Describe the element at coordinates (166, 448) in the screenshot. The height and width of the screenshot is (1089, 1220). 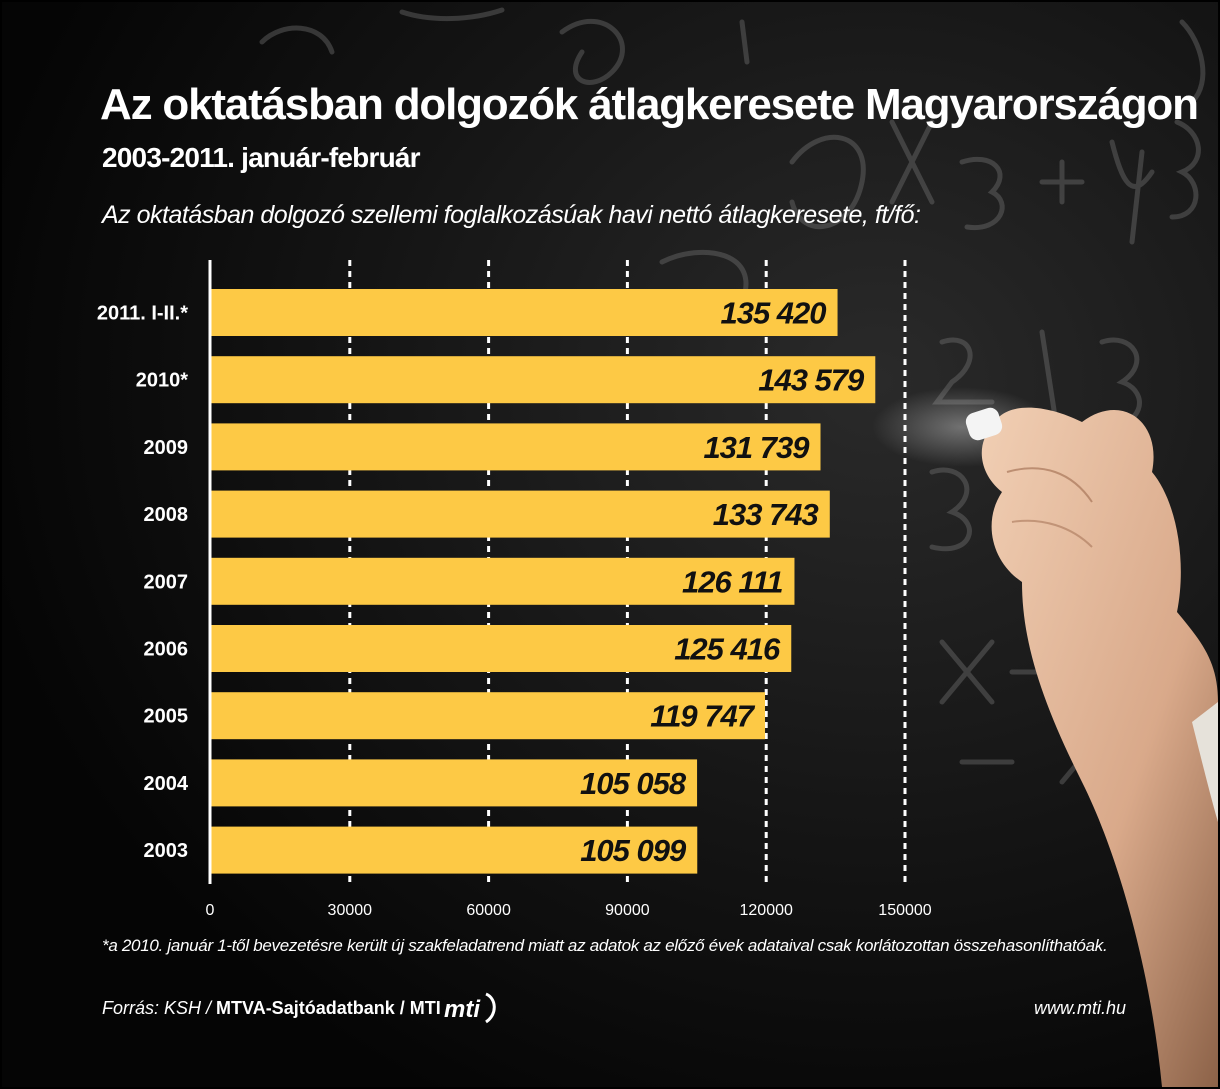
I see `category-label-2: 2009` at that location.